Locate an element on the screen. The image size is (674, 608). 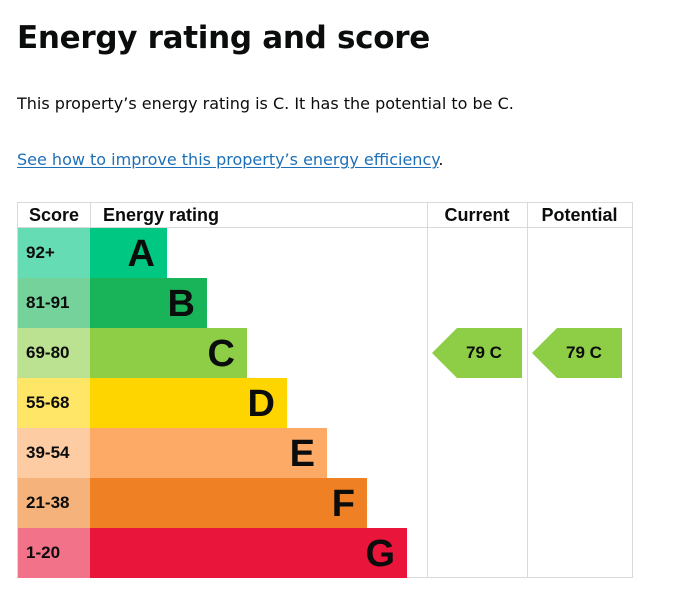
band-score-a: 92+ is located at coordinates (54, 253).